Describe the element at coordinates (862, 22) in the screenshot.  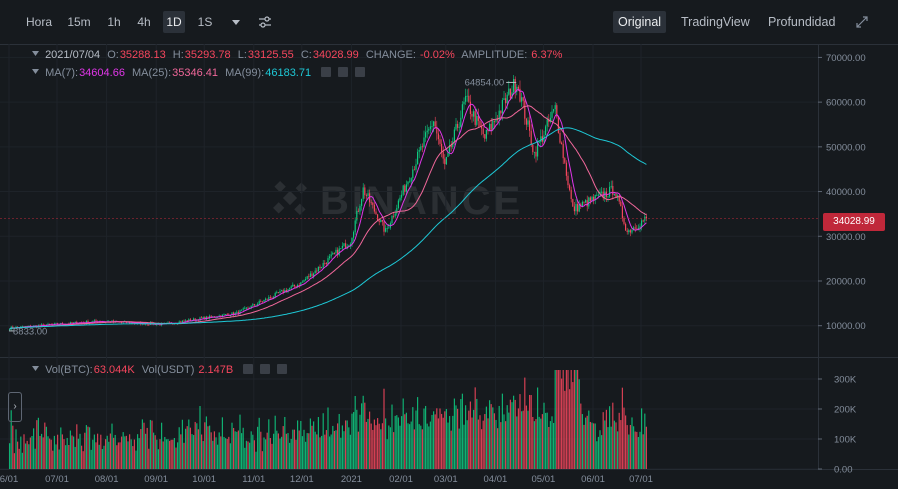
I see `expand-icon` at that location.